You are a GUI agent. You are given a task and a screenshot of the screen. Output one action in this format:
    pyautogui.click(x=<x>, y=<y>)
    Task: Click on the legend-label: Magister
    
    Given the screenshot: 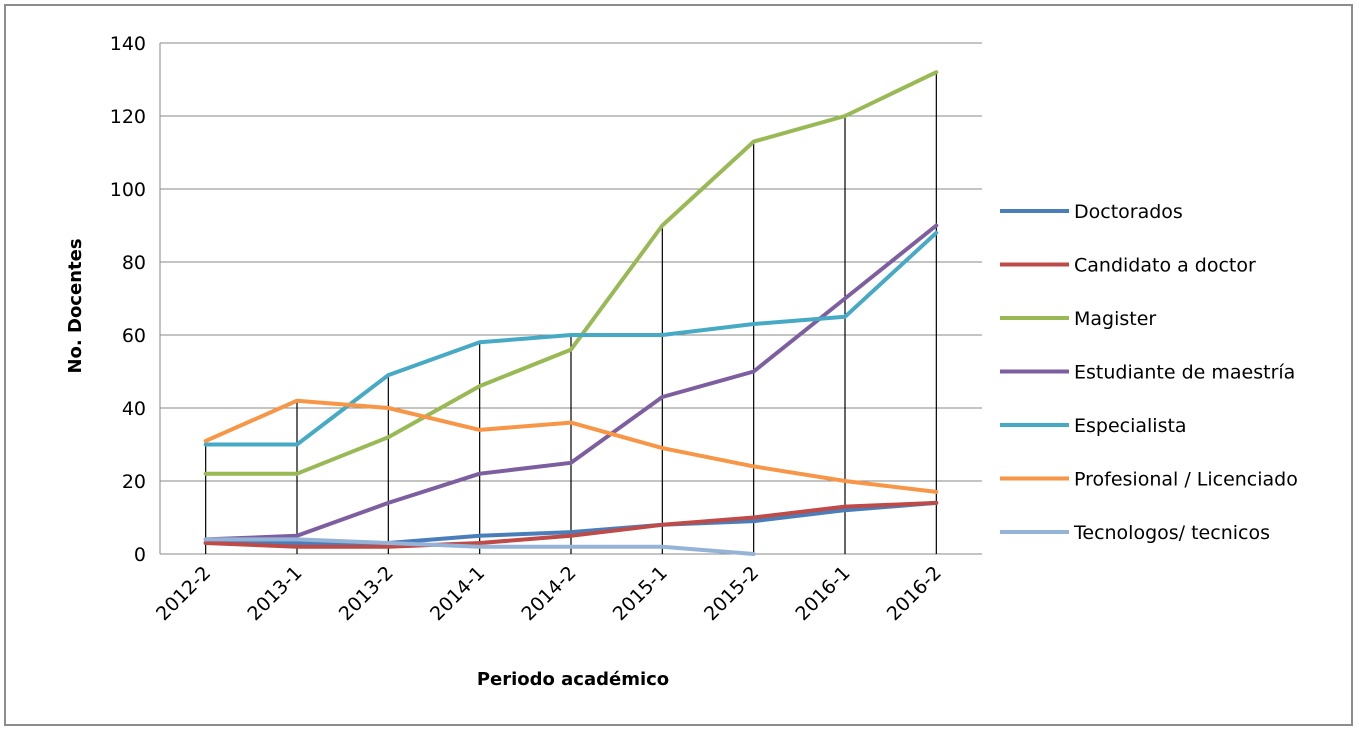 What is the action you would take?
    pyautogui.click(x=1115, y=319)
    